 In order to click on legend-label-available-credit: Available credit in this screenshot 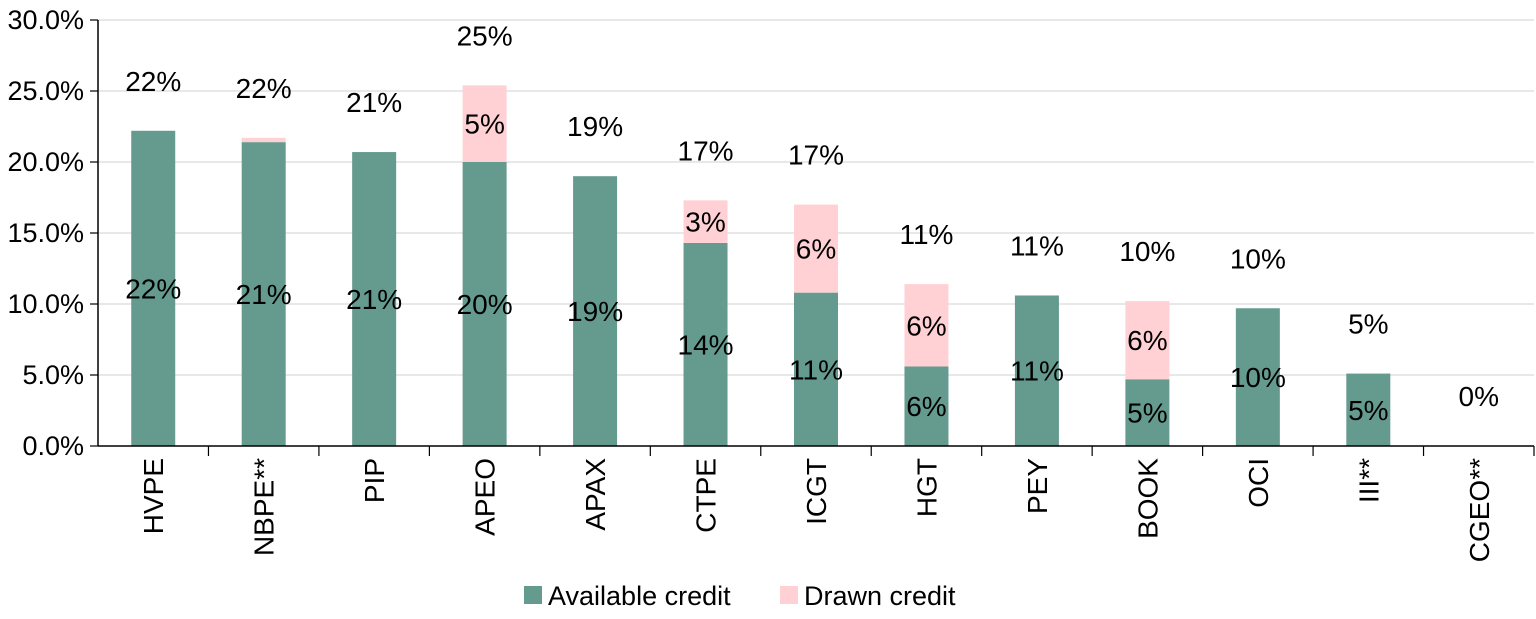, I will do `click(639, 596)`.